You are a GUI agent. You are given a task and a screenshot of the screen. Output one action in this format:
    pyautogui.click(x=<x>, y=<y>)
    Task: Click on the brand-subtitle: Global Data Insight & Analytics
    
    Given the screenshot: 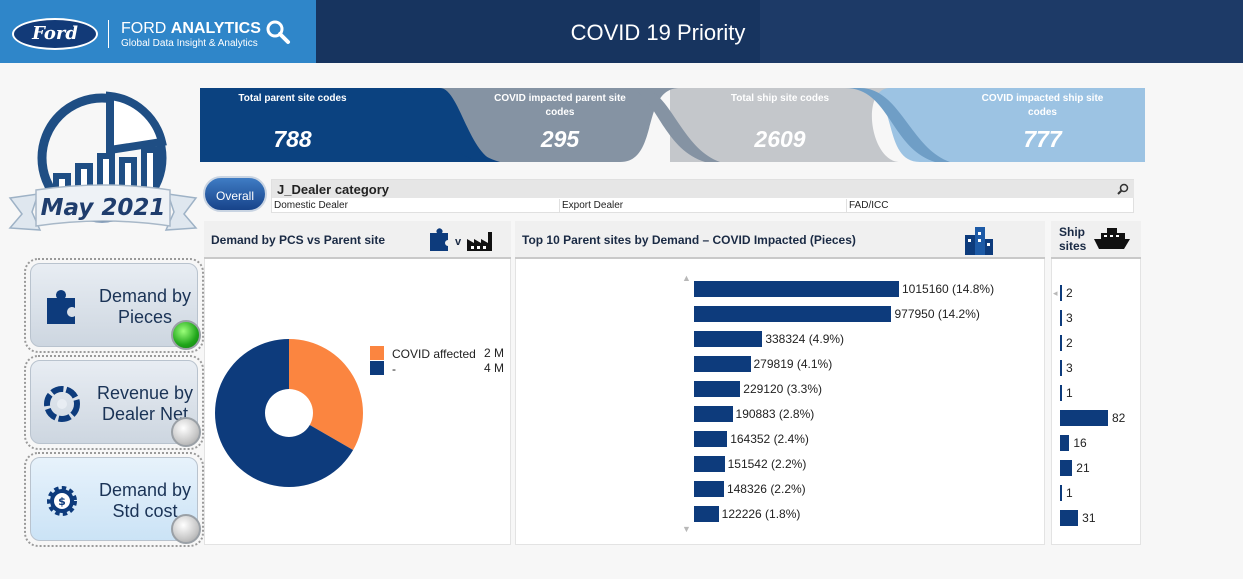 What is the action you would take?
    pyautogui.click(x=189, y=43)
    